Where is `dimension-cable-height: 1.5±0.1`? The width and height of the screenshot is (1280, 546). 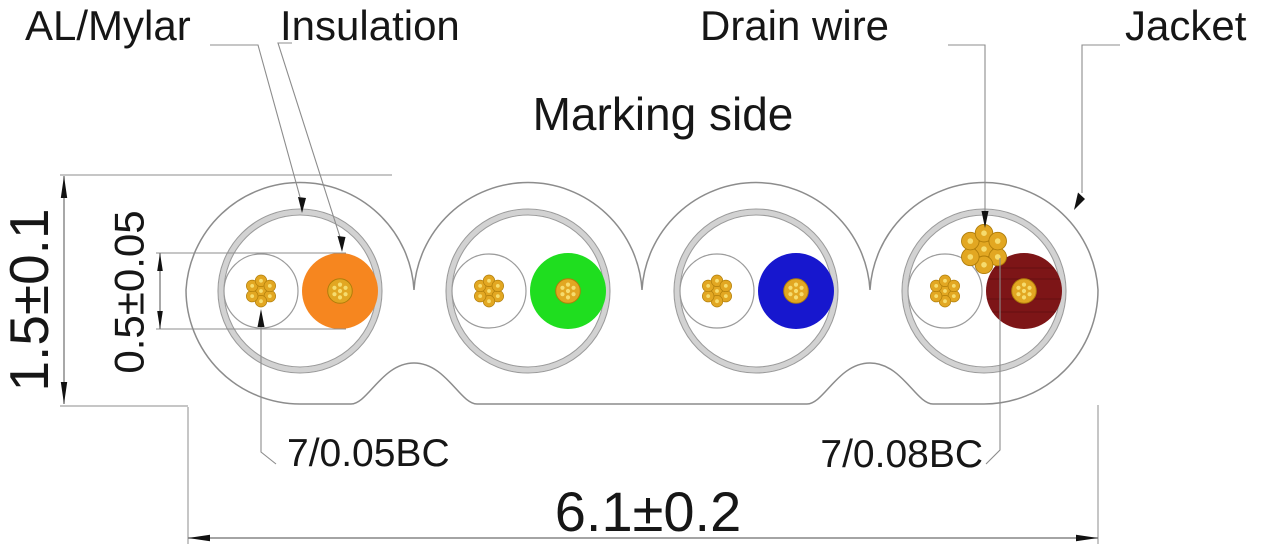
dimension-cable-height: 1.5±0.1 is located at coordinates (196, 290).